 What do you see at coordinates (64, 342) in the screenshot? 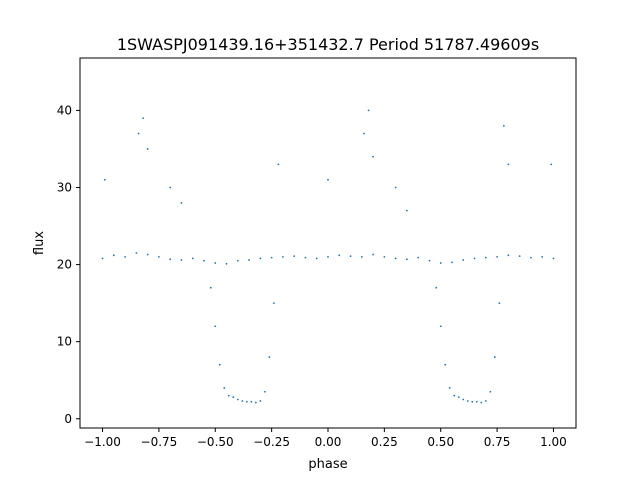
I see `y-tick-label: 10` at bounding box center [64, 342].